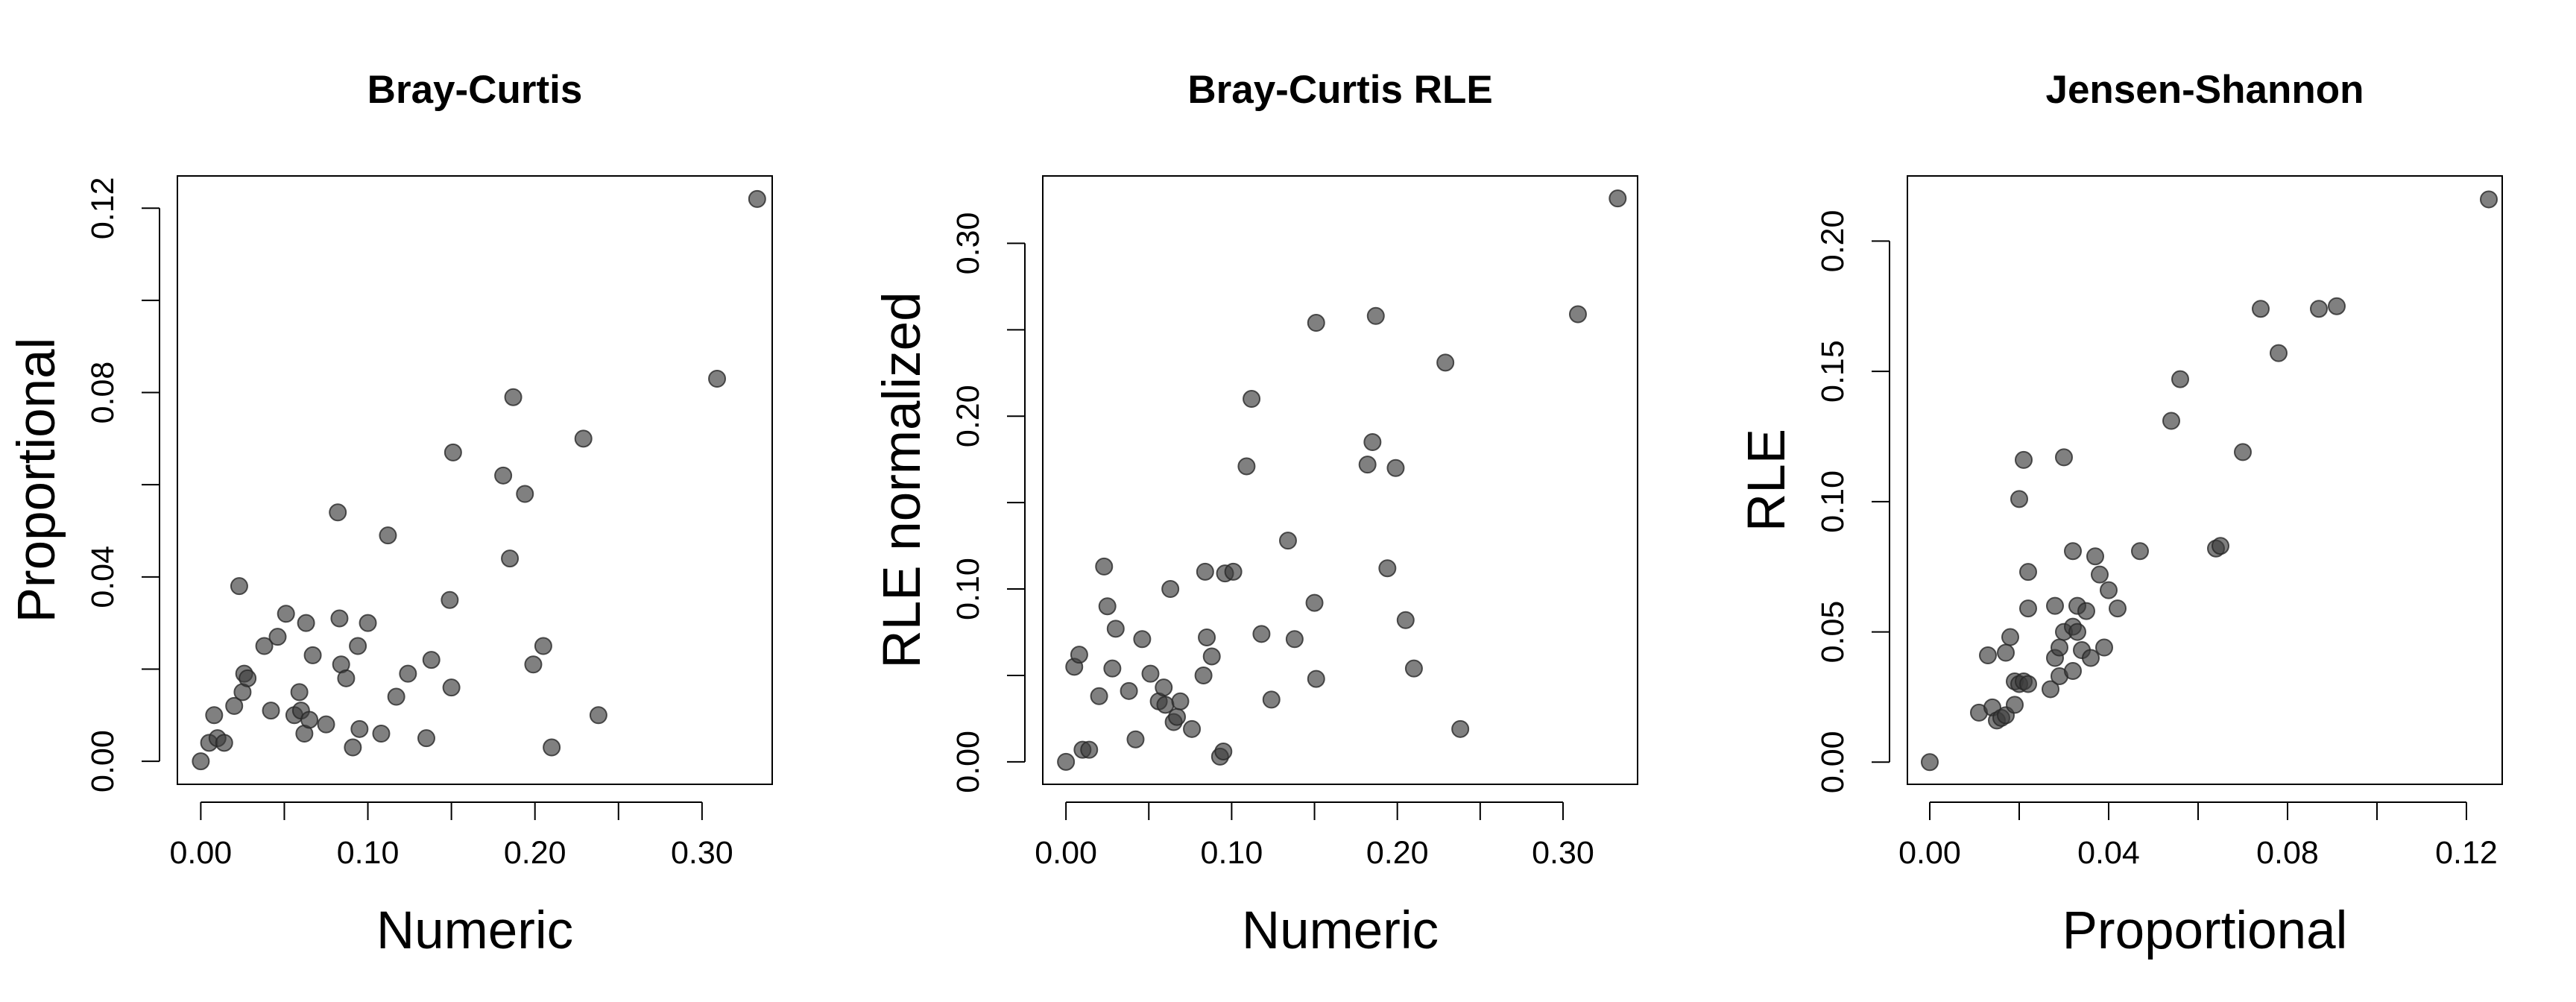  What do you see at coordinates (103, 761) in the screenshot?
I see `y-tick-label: 0.00` at bounding box center [103, 761].